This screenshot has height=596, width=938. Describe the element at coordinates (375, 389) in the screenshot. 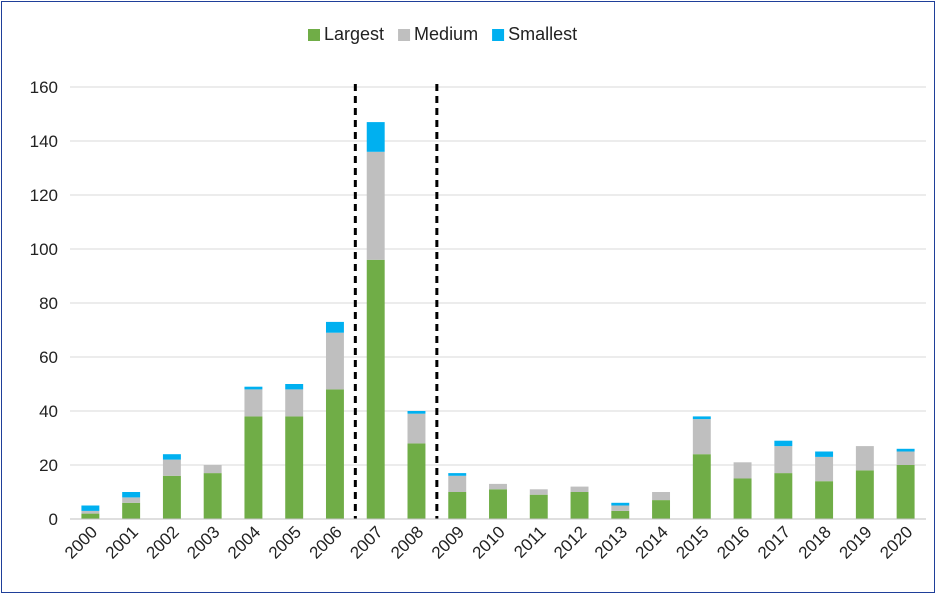

I see `bar-largest-2007` at that location.